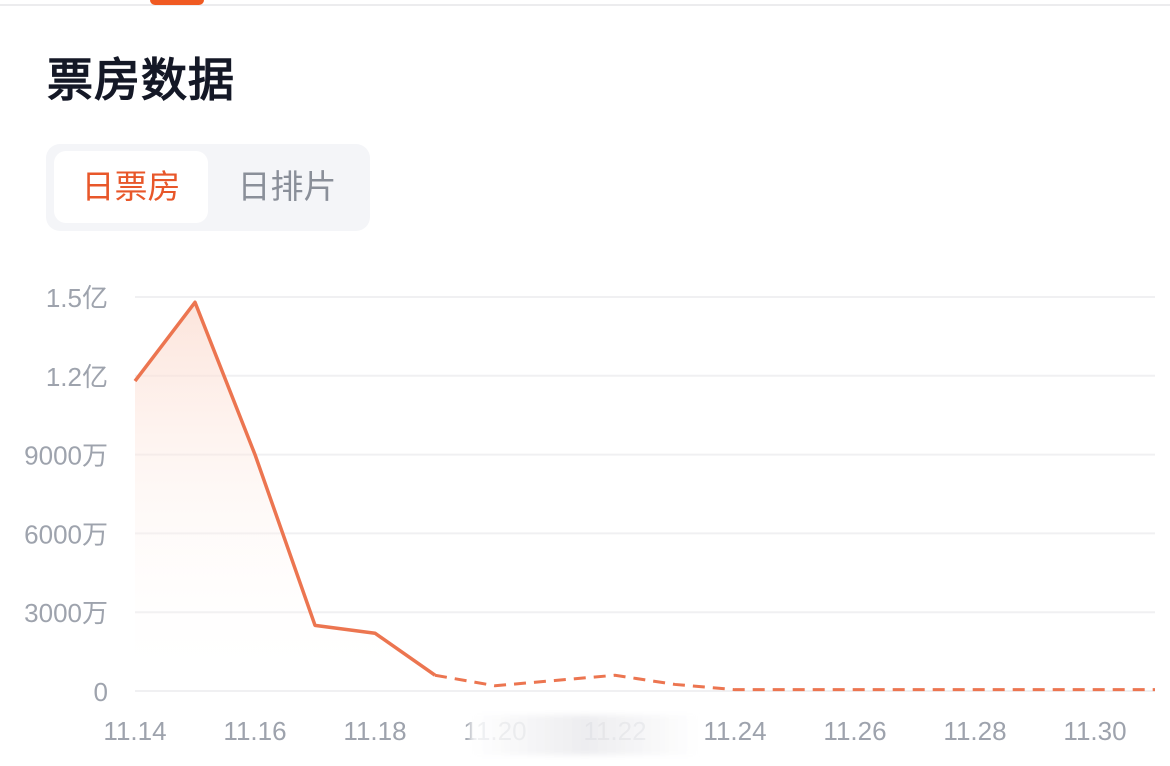  I want to click on y-tick-label: 6000万, so click(66, 534).